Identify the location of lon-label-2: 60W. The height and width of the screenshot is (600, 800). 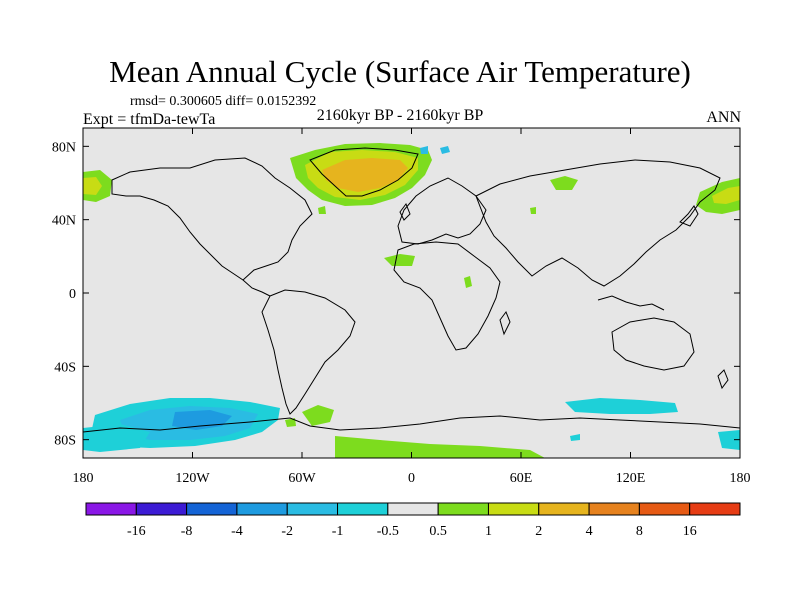
(302, 478).